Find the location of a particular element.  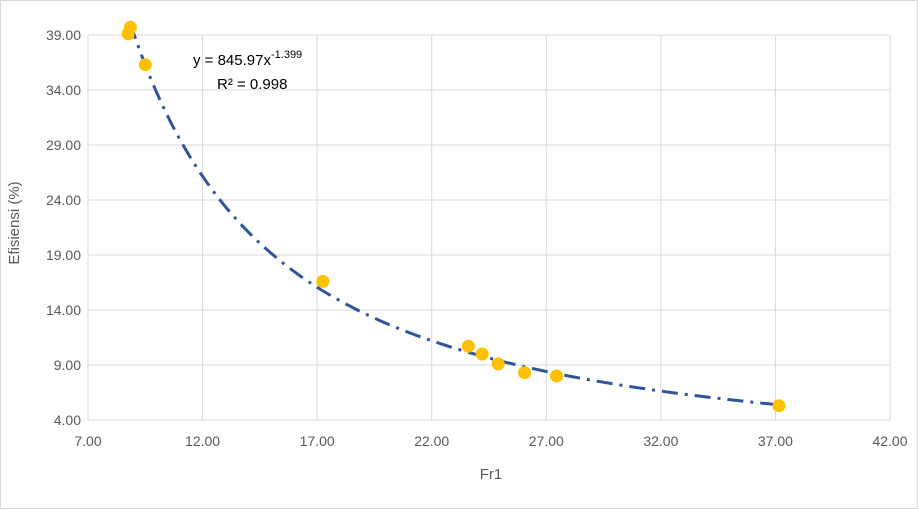

y-tick-label: 24.00 is located at coordinates (63, 200).